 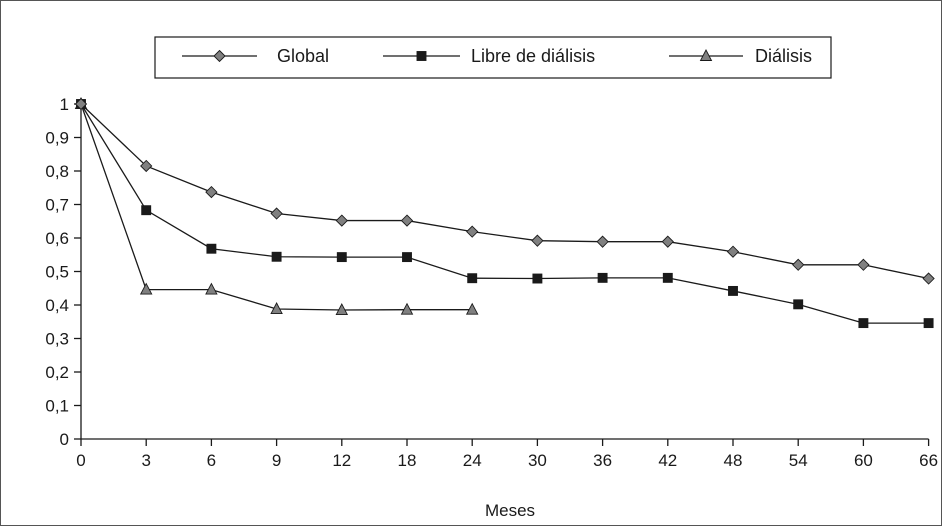 What do you see at coordinates (928, 460) in the screenshot?
I see `x-tick-label: 66` at bounding box center [928, 460].